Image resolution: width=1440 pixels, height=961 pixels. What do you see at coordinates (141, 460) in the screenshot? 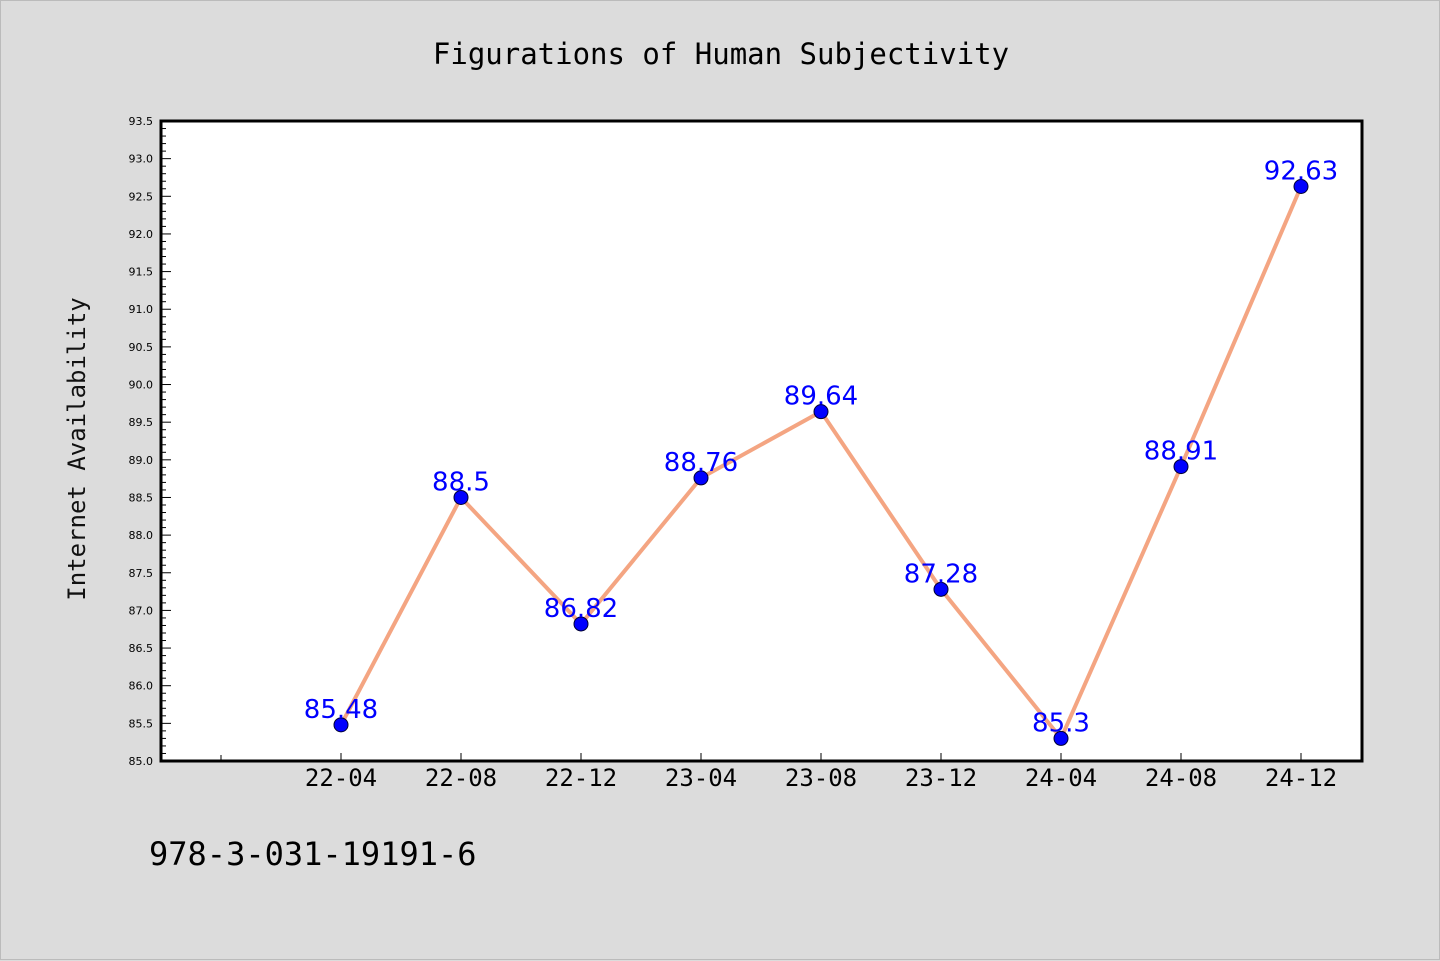
I see `y-tick-label: 89.0` at bounding box center [141, 460].